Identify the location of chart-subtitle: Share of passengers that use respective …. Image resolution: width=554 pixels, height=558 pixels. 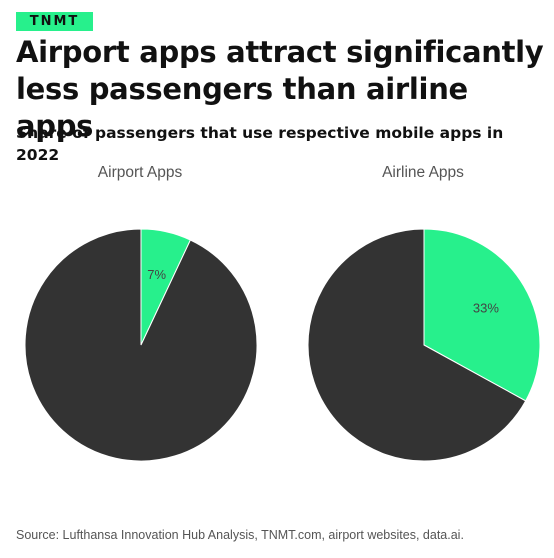
(260, 144).